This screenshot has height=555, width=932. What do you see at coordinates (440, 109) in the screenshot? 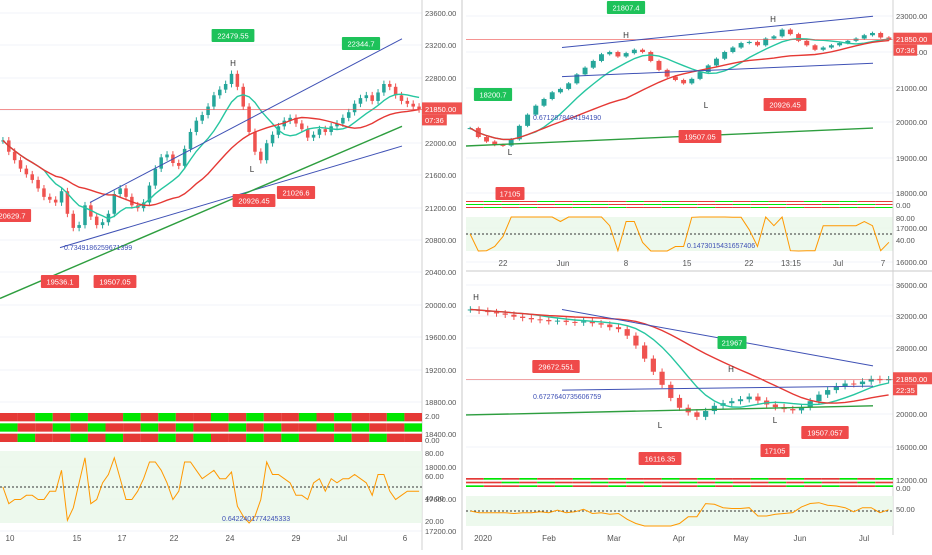
I see `current-price-label: 21850.00` at bounding box center [440, 109].